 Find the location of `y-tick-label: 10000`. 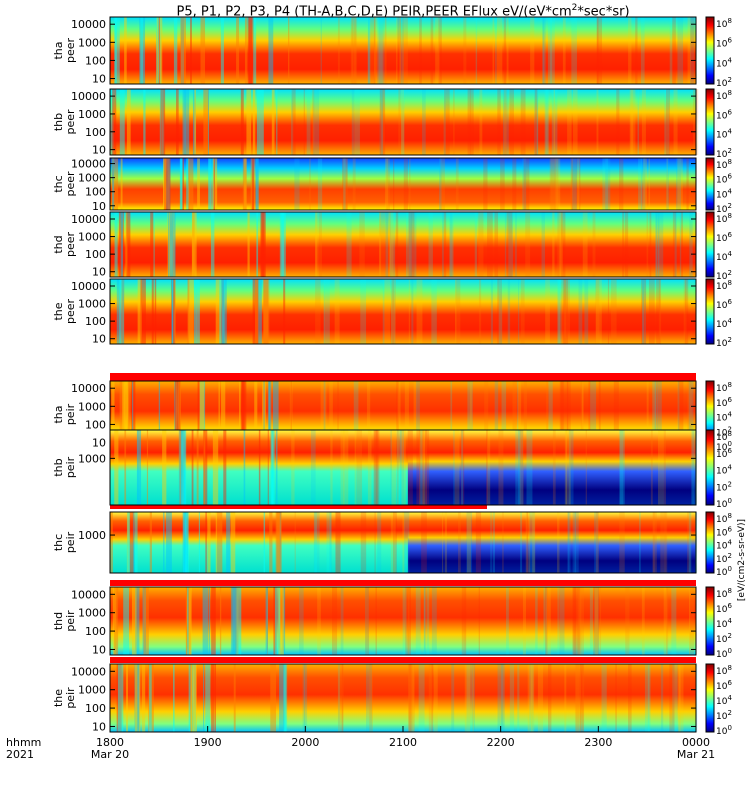

y-tick-label: 10000 is located at coordinates (88, 388).